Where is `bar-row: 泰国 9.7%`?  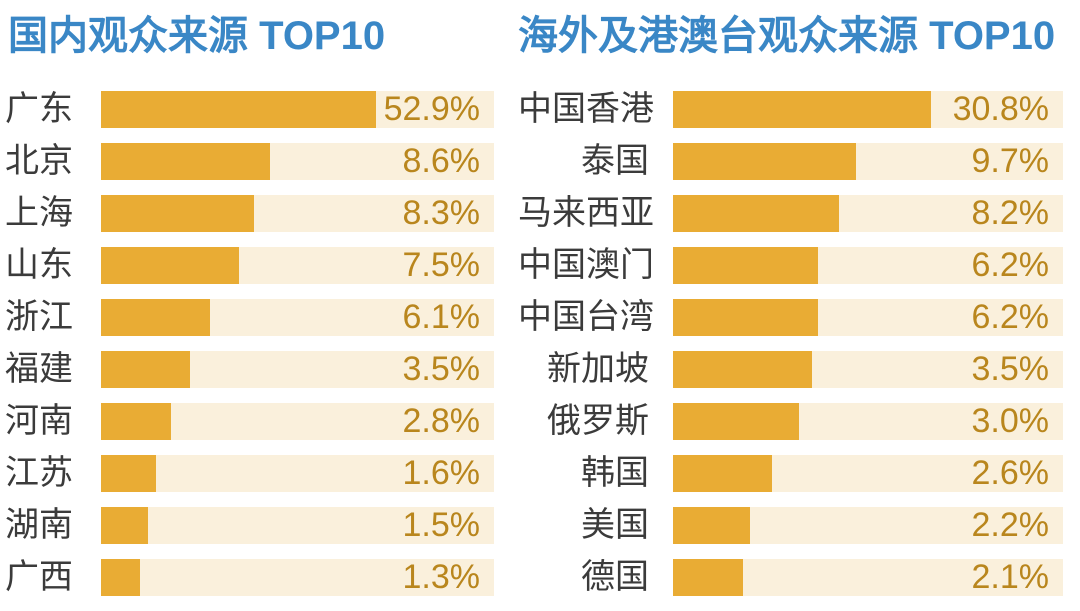 bar-row: 泰国 9.7% is located at coordinates (790, 161).